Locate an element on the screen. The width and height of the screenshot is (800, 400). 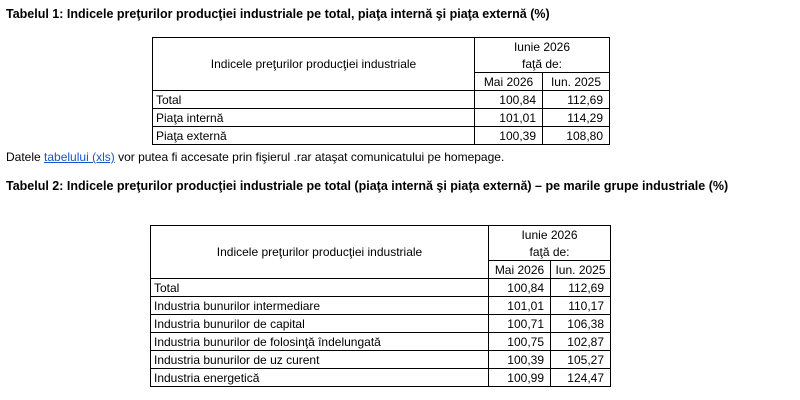
row: Piaţa internă 101,01 114,29 is located at coordinates (381, 117).